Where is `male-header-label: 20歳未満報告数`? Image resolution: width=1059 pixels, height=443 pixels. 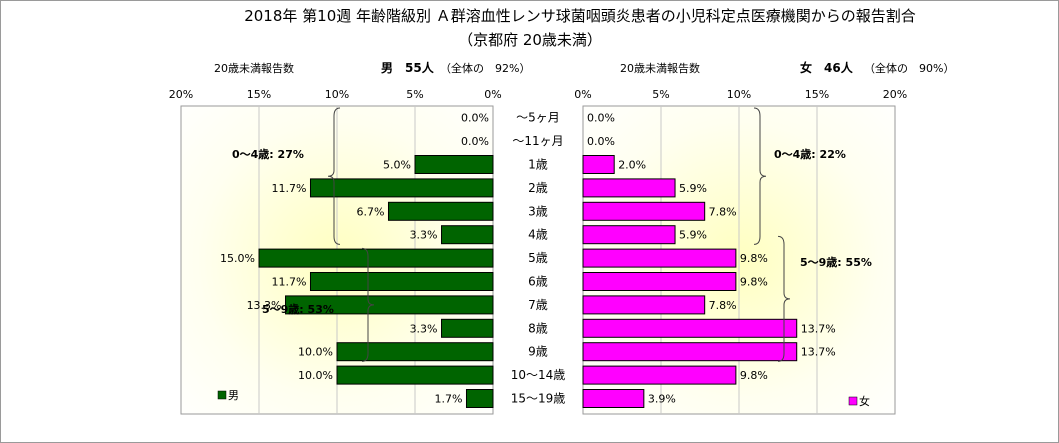 male-header-label: 20歳未満報告数 is located at coordinates (254, 68).